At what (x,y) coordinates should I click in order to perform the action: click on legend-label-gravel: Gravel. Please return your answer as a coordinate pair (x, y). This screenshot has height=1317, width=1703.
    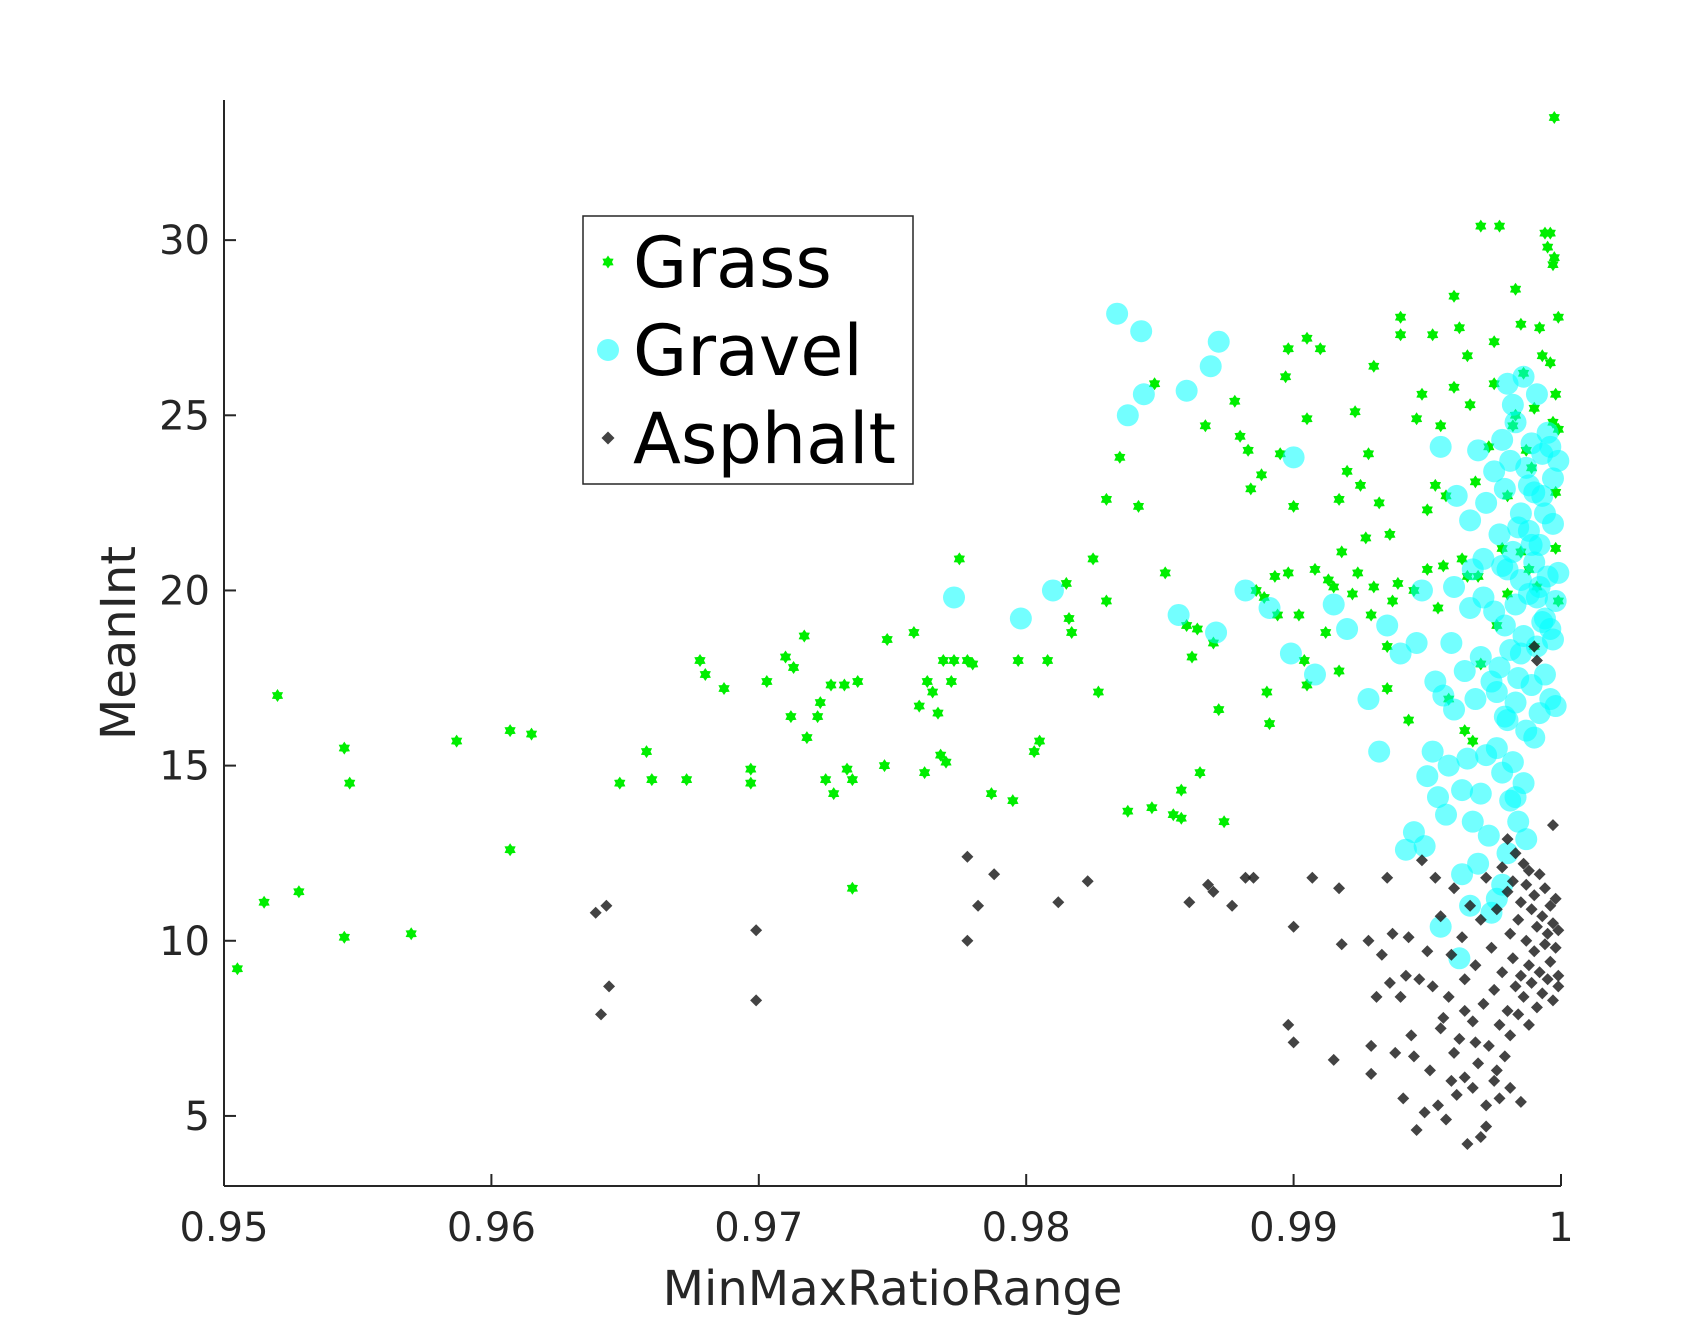
    Looking at the image, I should click on (748, 351).